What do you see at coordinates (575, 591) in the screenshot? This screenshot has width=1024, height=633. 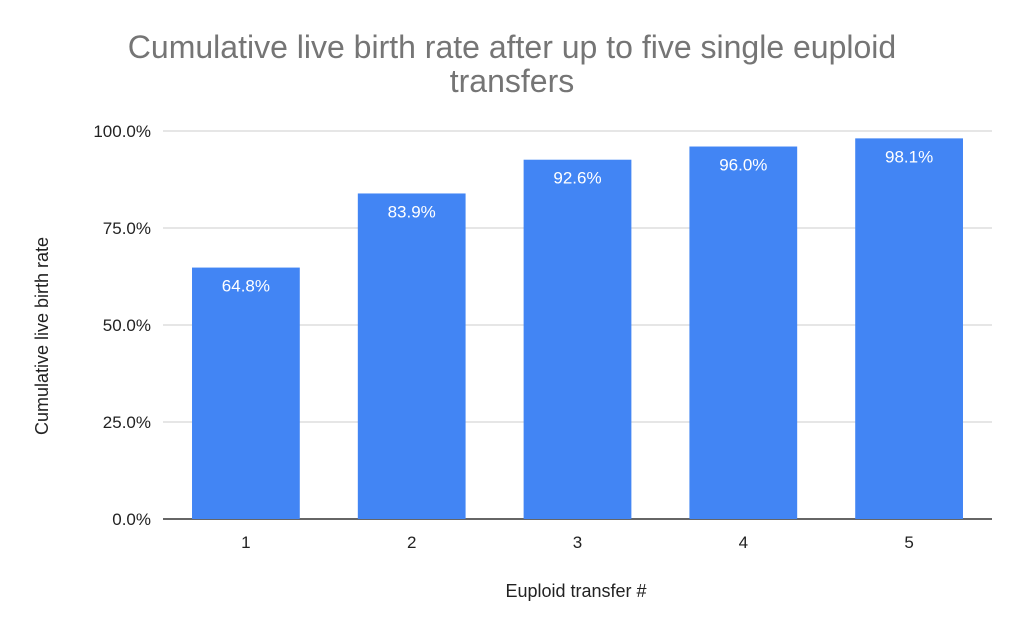 I see `x-axis-title: Euploid transfer #` at bounding box center [575, 591].